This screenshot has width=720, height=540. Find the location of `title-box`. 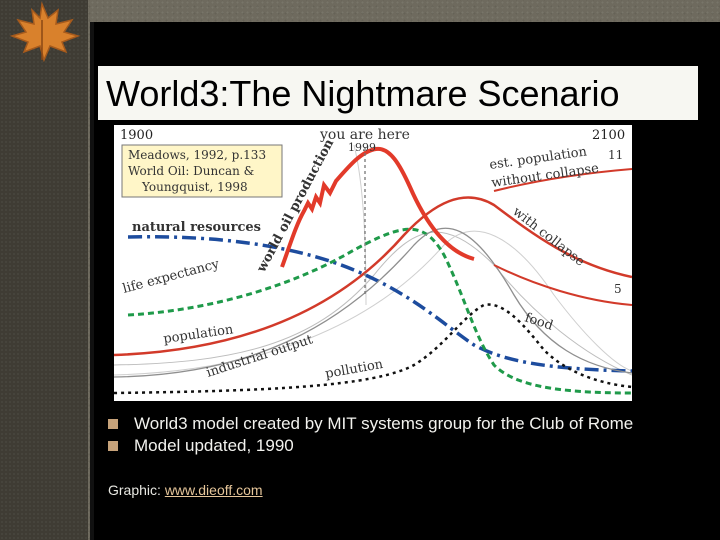

title-box is located at coordinates (398, 93).